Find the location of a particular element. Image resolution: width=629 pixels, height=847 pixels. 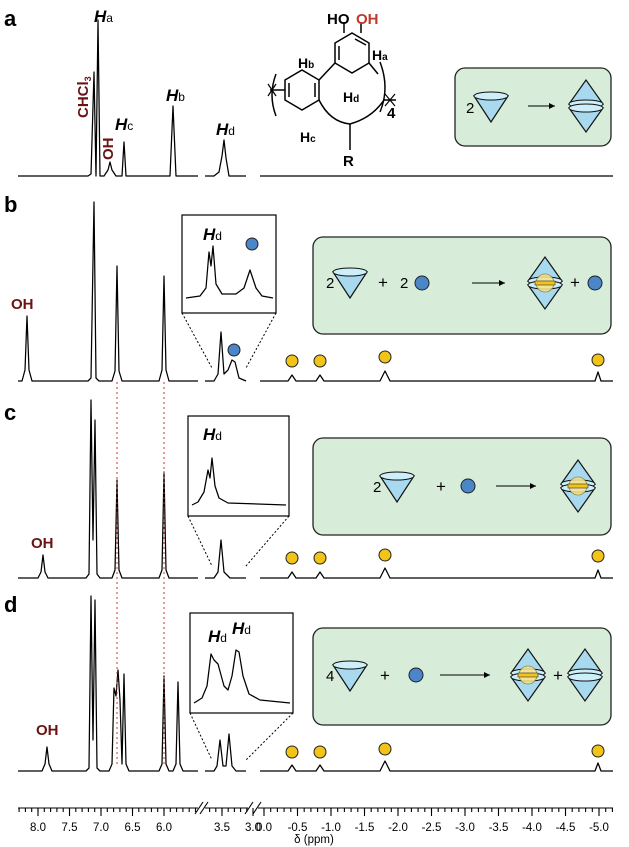

oh-label-d: OH is located at coordinates (47, 730).